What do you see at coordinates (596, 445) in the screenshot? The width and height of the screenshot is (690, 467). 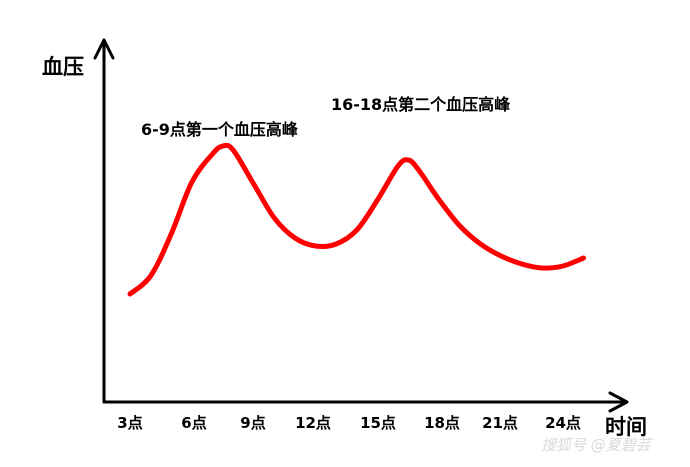 I see `watermark-text: 搜狐号 @夏碧芸` at bounding box center [596, 445].